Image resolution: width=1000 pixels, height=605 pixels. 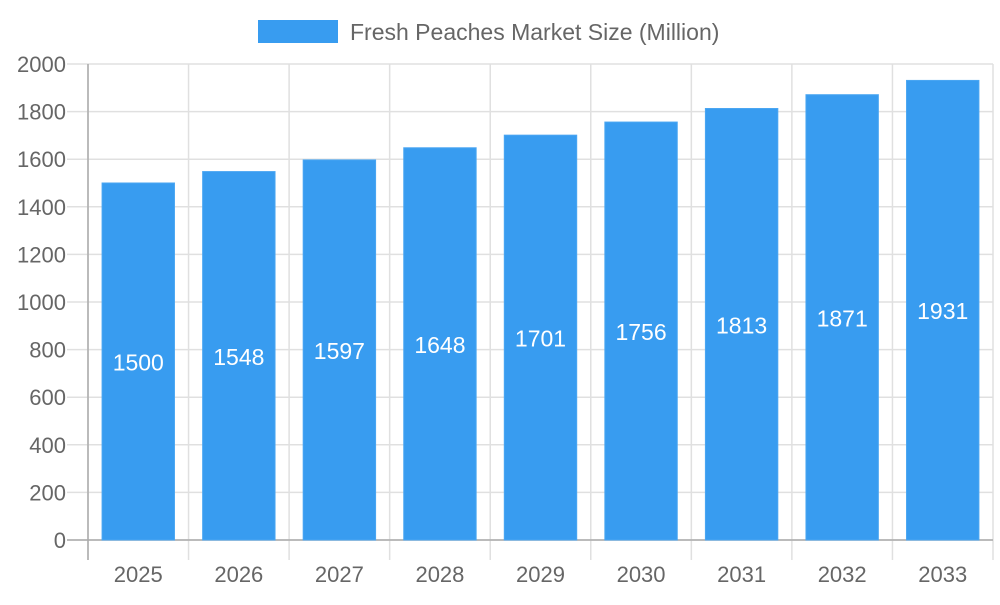 I want to click on y-tick-label: 400, so click(x=47, y=445).